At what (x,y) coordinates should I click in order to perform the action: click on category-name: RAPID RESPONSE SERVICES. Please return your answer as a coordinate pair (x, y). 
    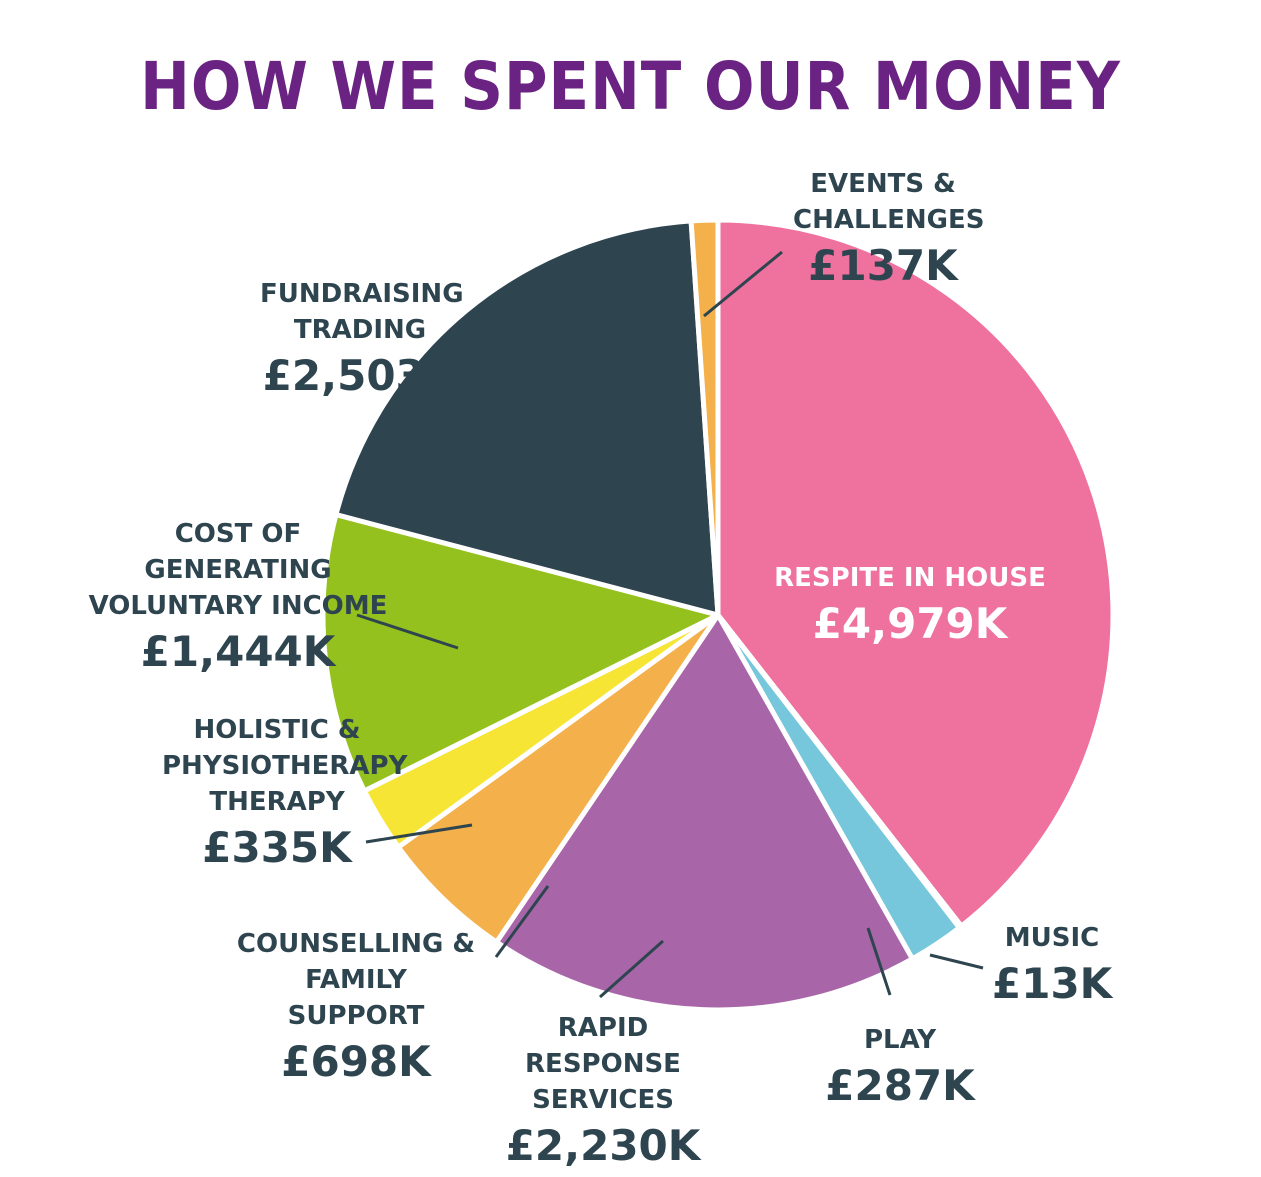
    Looking at the image, I should click on (603, 1064).